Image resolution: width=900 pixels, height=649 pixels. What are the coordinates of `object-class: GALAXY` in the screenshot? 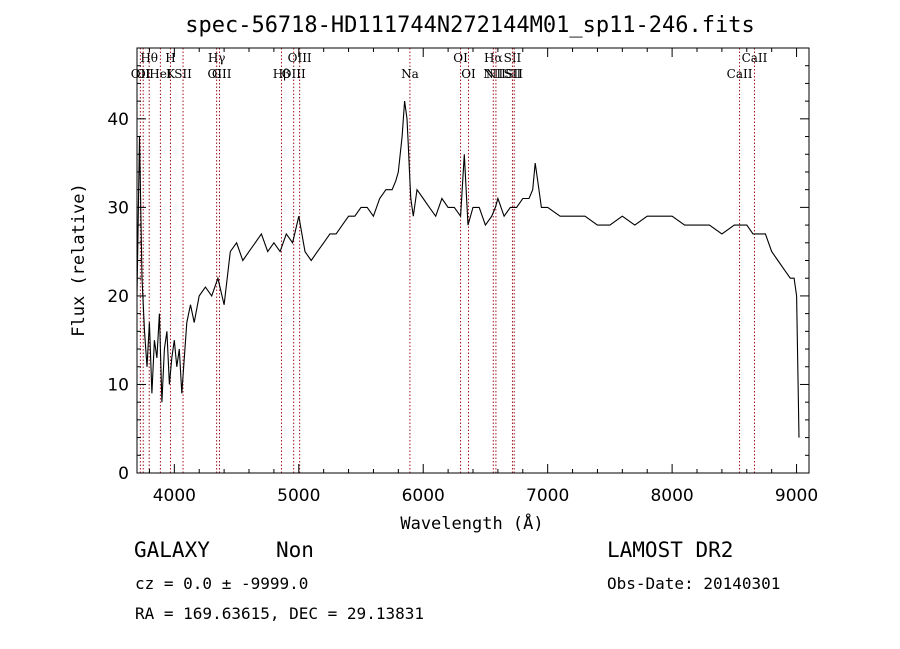 It's located at (172, 550).